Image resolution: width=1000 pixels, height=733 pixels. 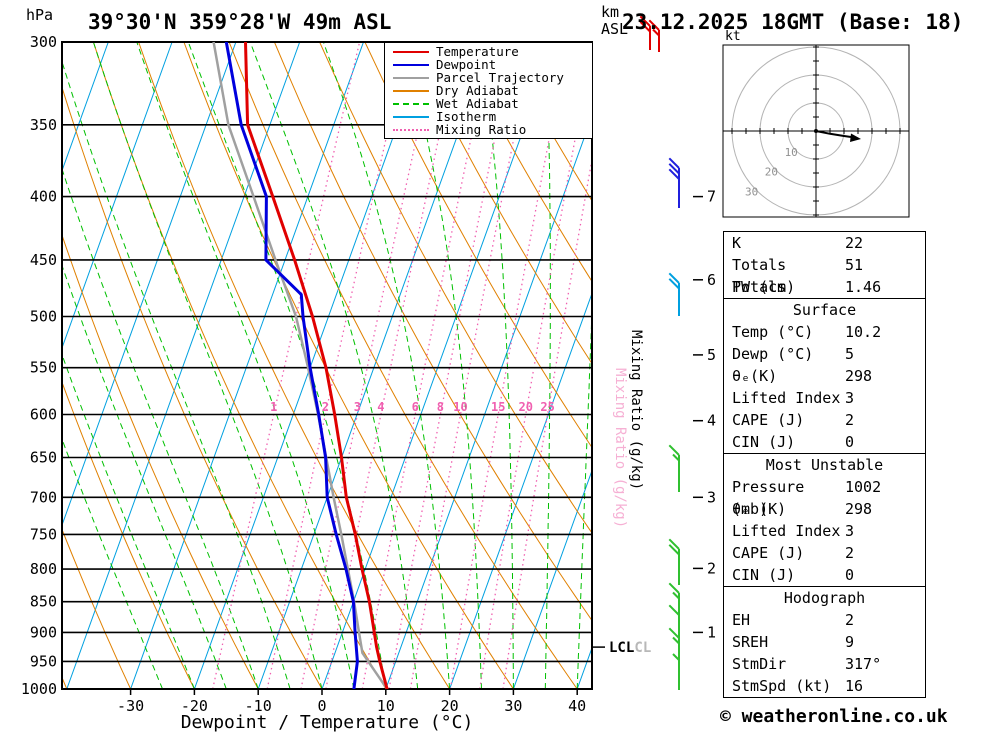 What do you see at coordinates (477, 90) in the screenshot?
I see `legend-item-label: Dry Adiabat` at bounding box center [477, 90].